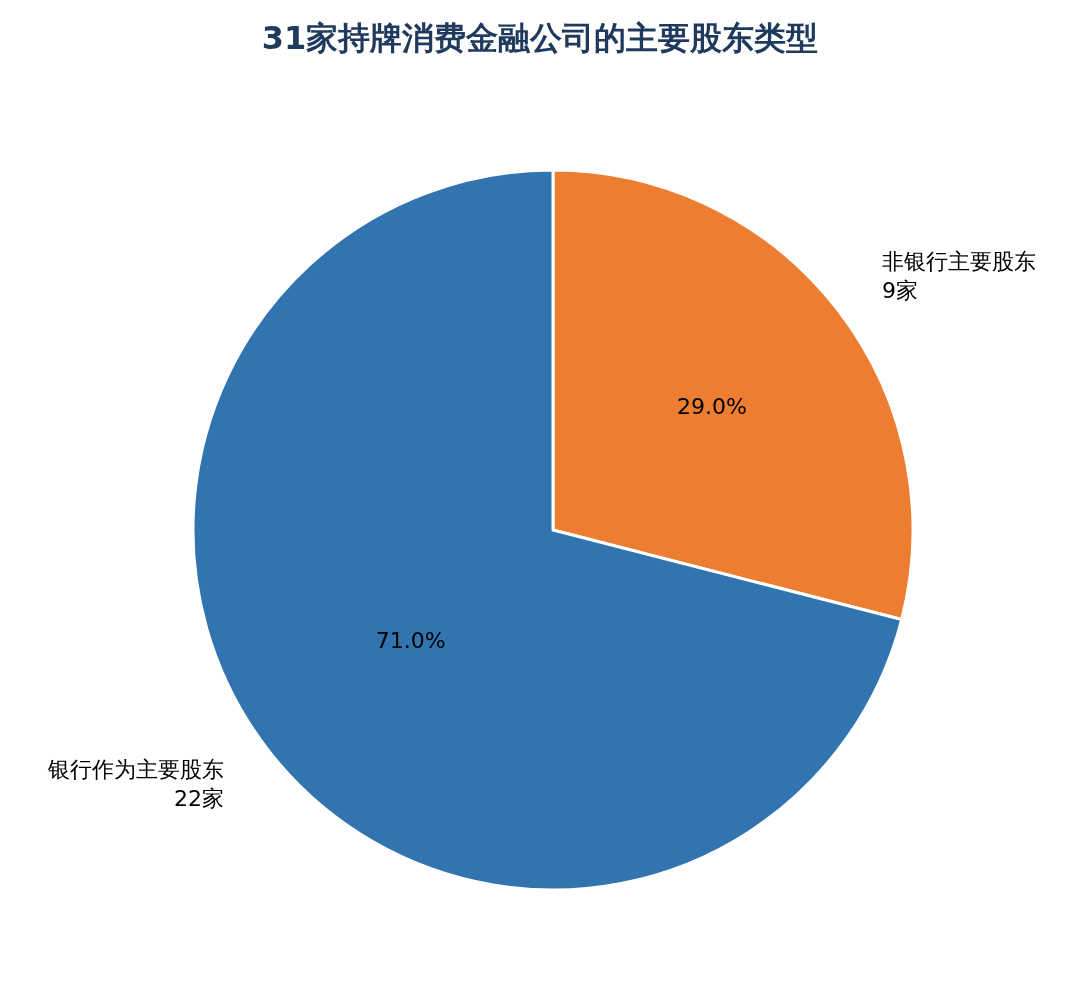 This screenshot has height=1002, width=1080. What do you see at coordinates (135, 784) in the screenshot?
I see `slice-label: 银行作为主要股东 22家` at bounding box center [135, 784].